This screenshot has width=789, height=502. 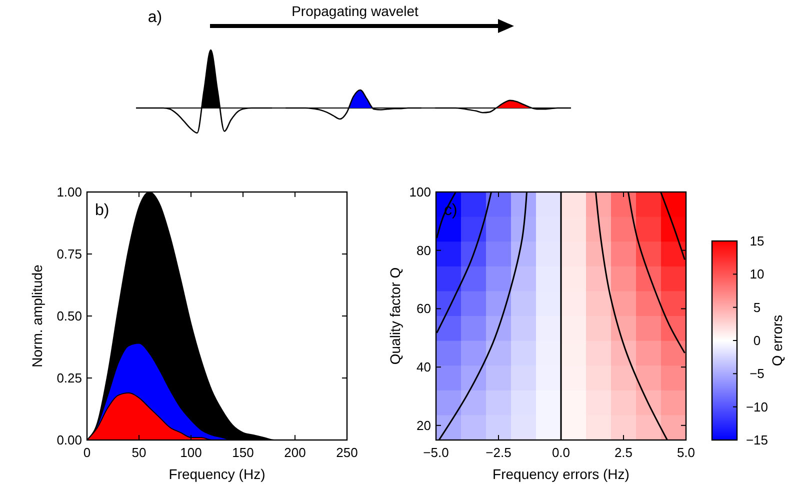 I want to click on y-tick-label: 0.00, so click(x=69, y=440).